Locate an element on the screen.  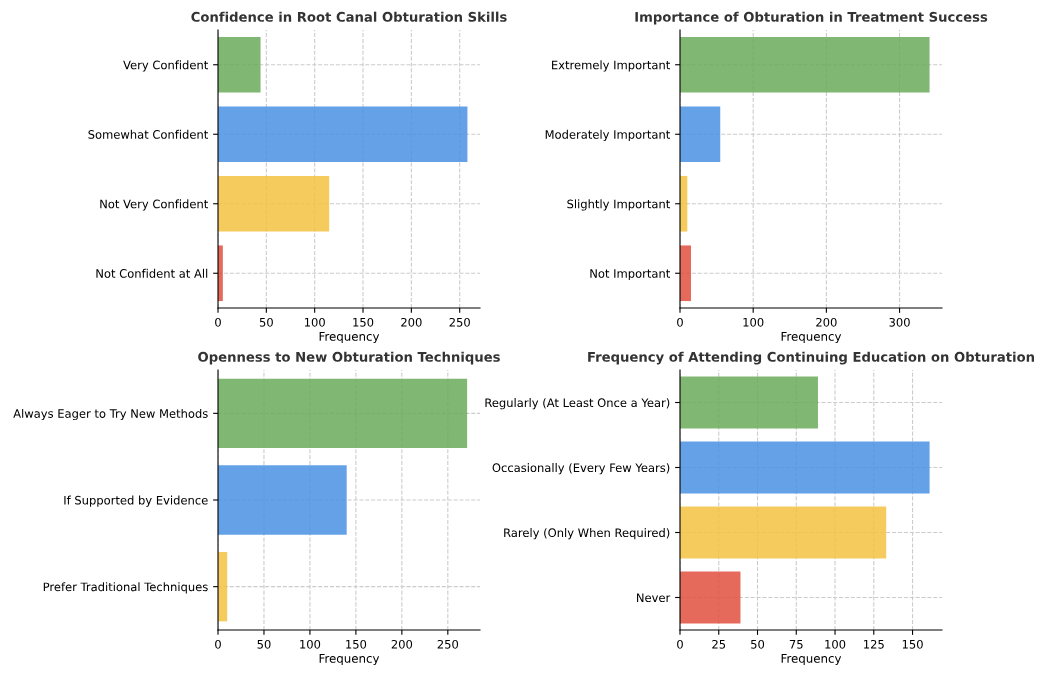
y-tick-label: Always Eager to Try New Methods is located at coordinates (110, 414).